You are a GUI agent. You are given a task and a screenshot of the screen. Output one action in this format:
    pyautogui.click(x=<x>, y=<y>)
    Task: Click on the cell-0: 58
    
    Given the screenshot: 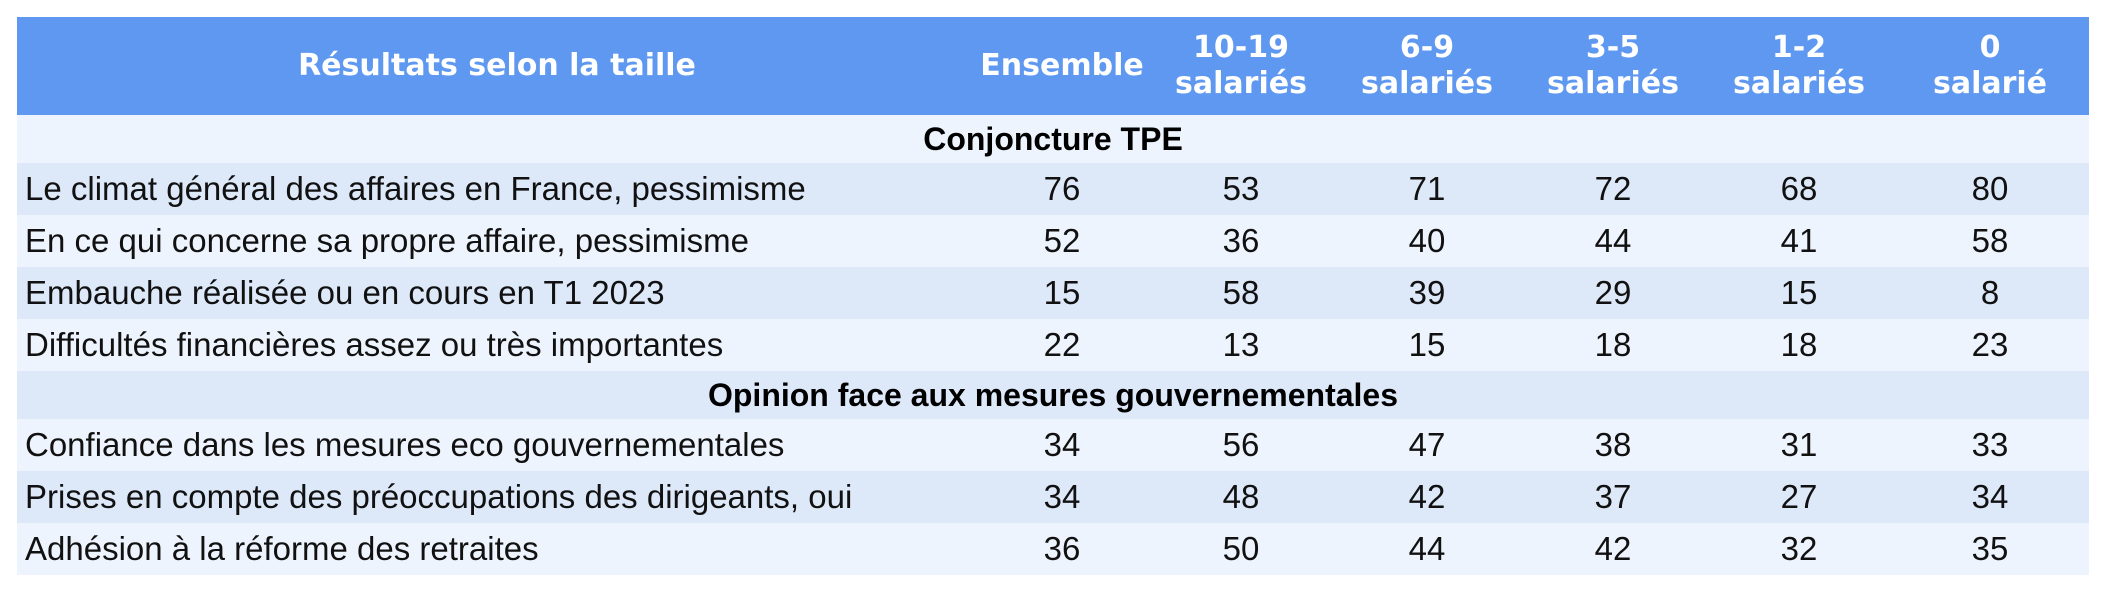 What is the action you would take?
    pyautogui.click(x=1990, y=240)
    